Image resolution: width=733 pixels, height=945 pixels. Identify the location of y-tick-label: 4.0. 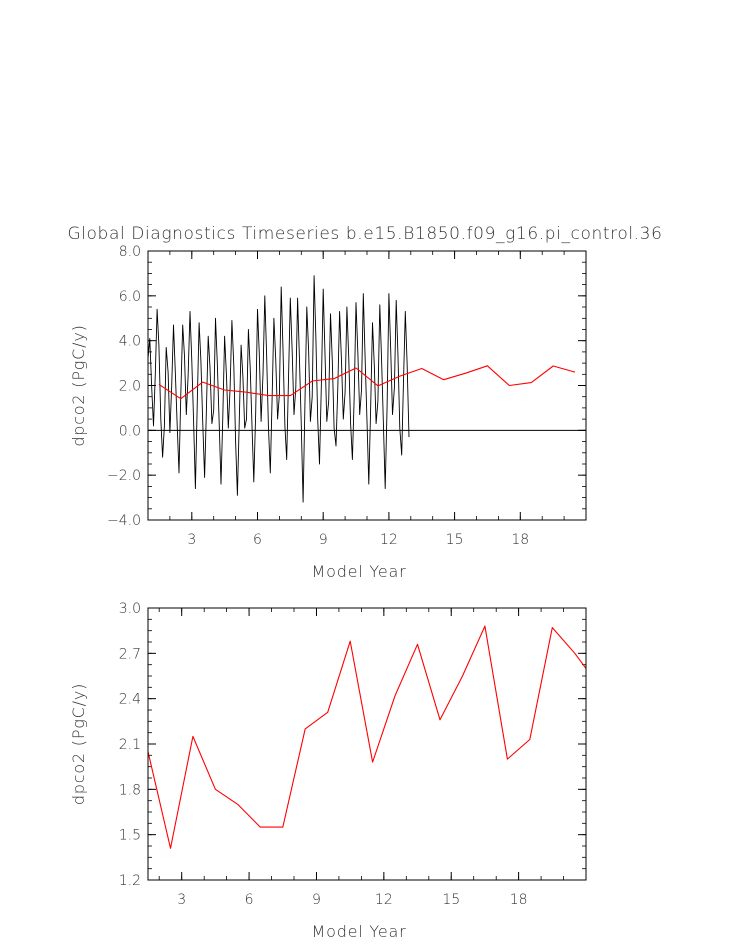
(130, 342).